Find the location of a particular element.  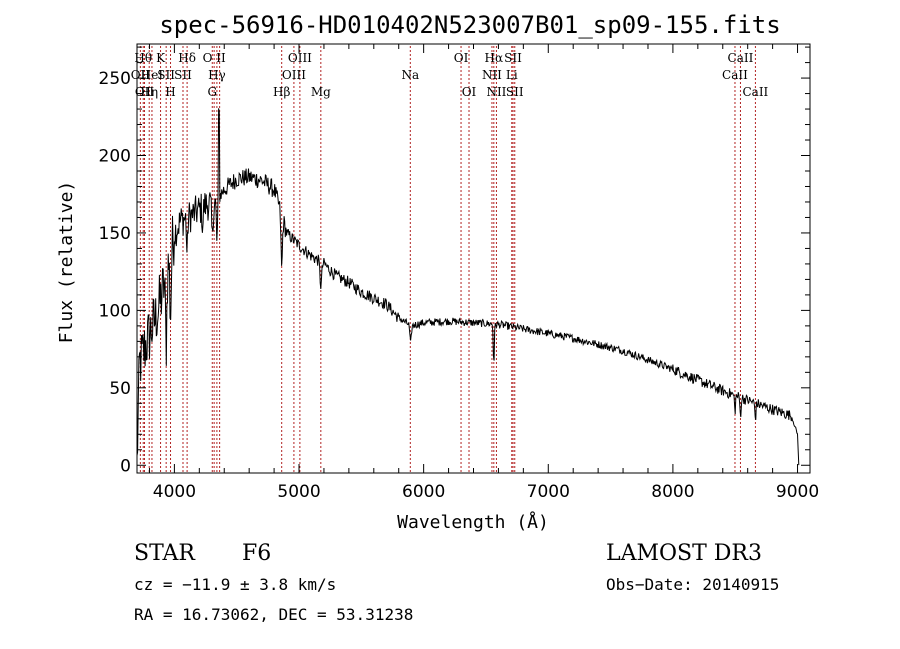

x-tick-label: 5000 is located at coordinates (298, 492).